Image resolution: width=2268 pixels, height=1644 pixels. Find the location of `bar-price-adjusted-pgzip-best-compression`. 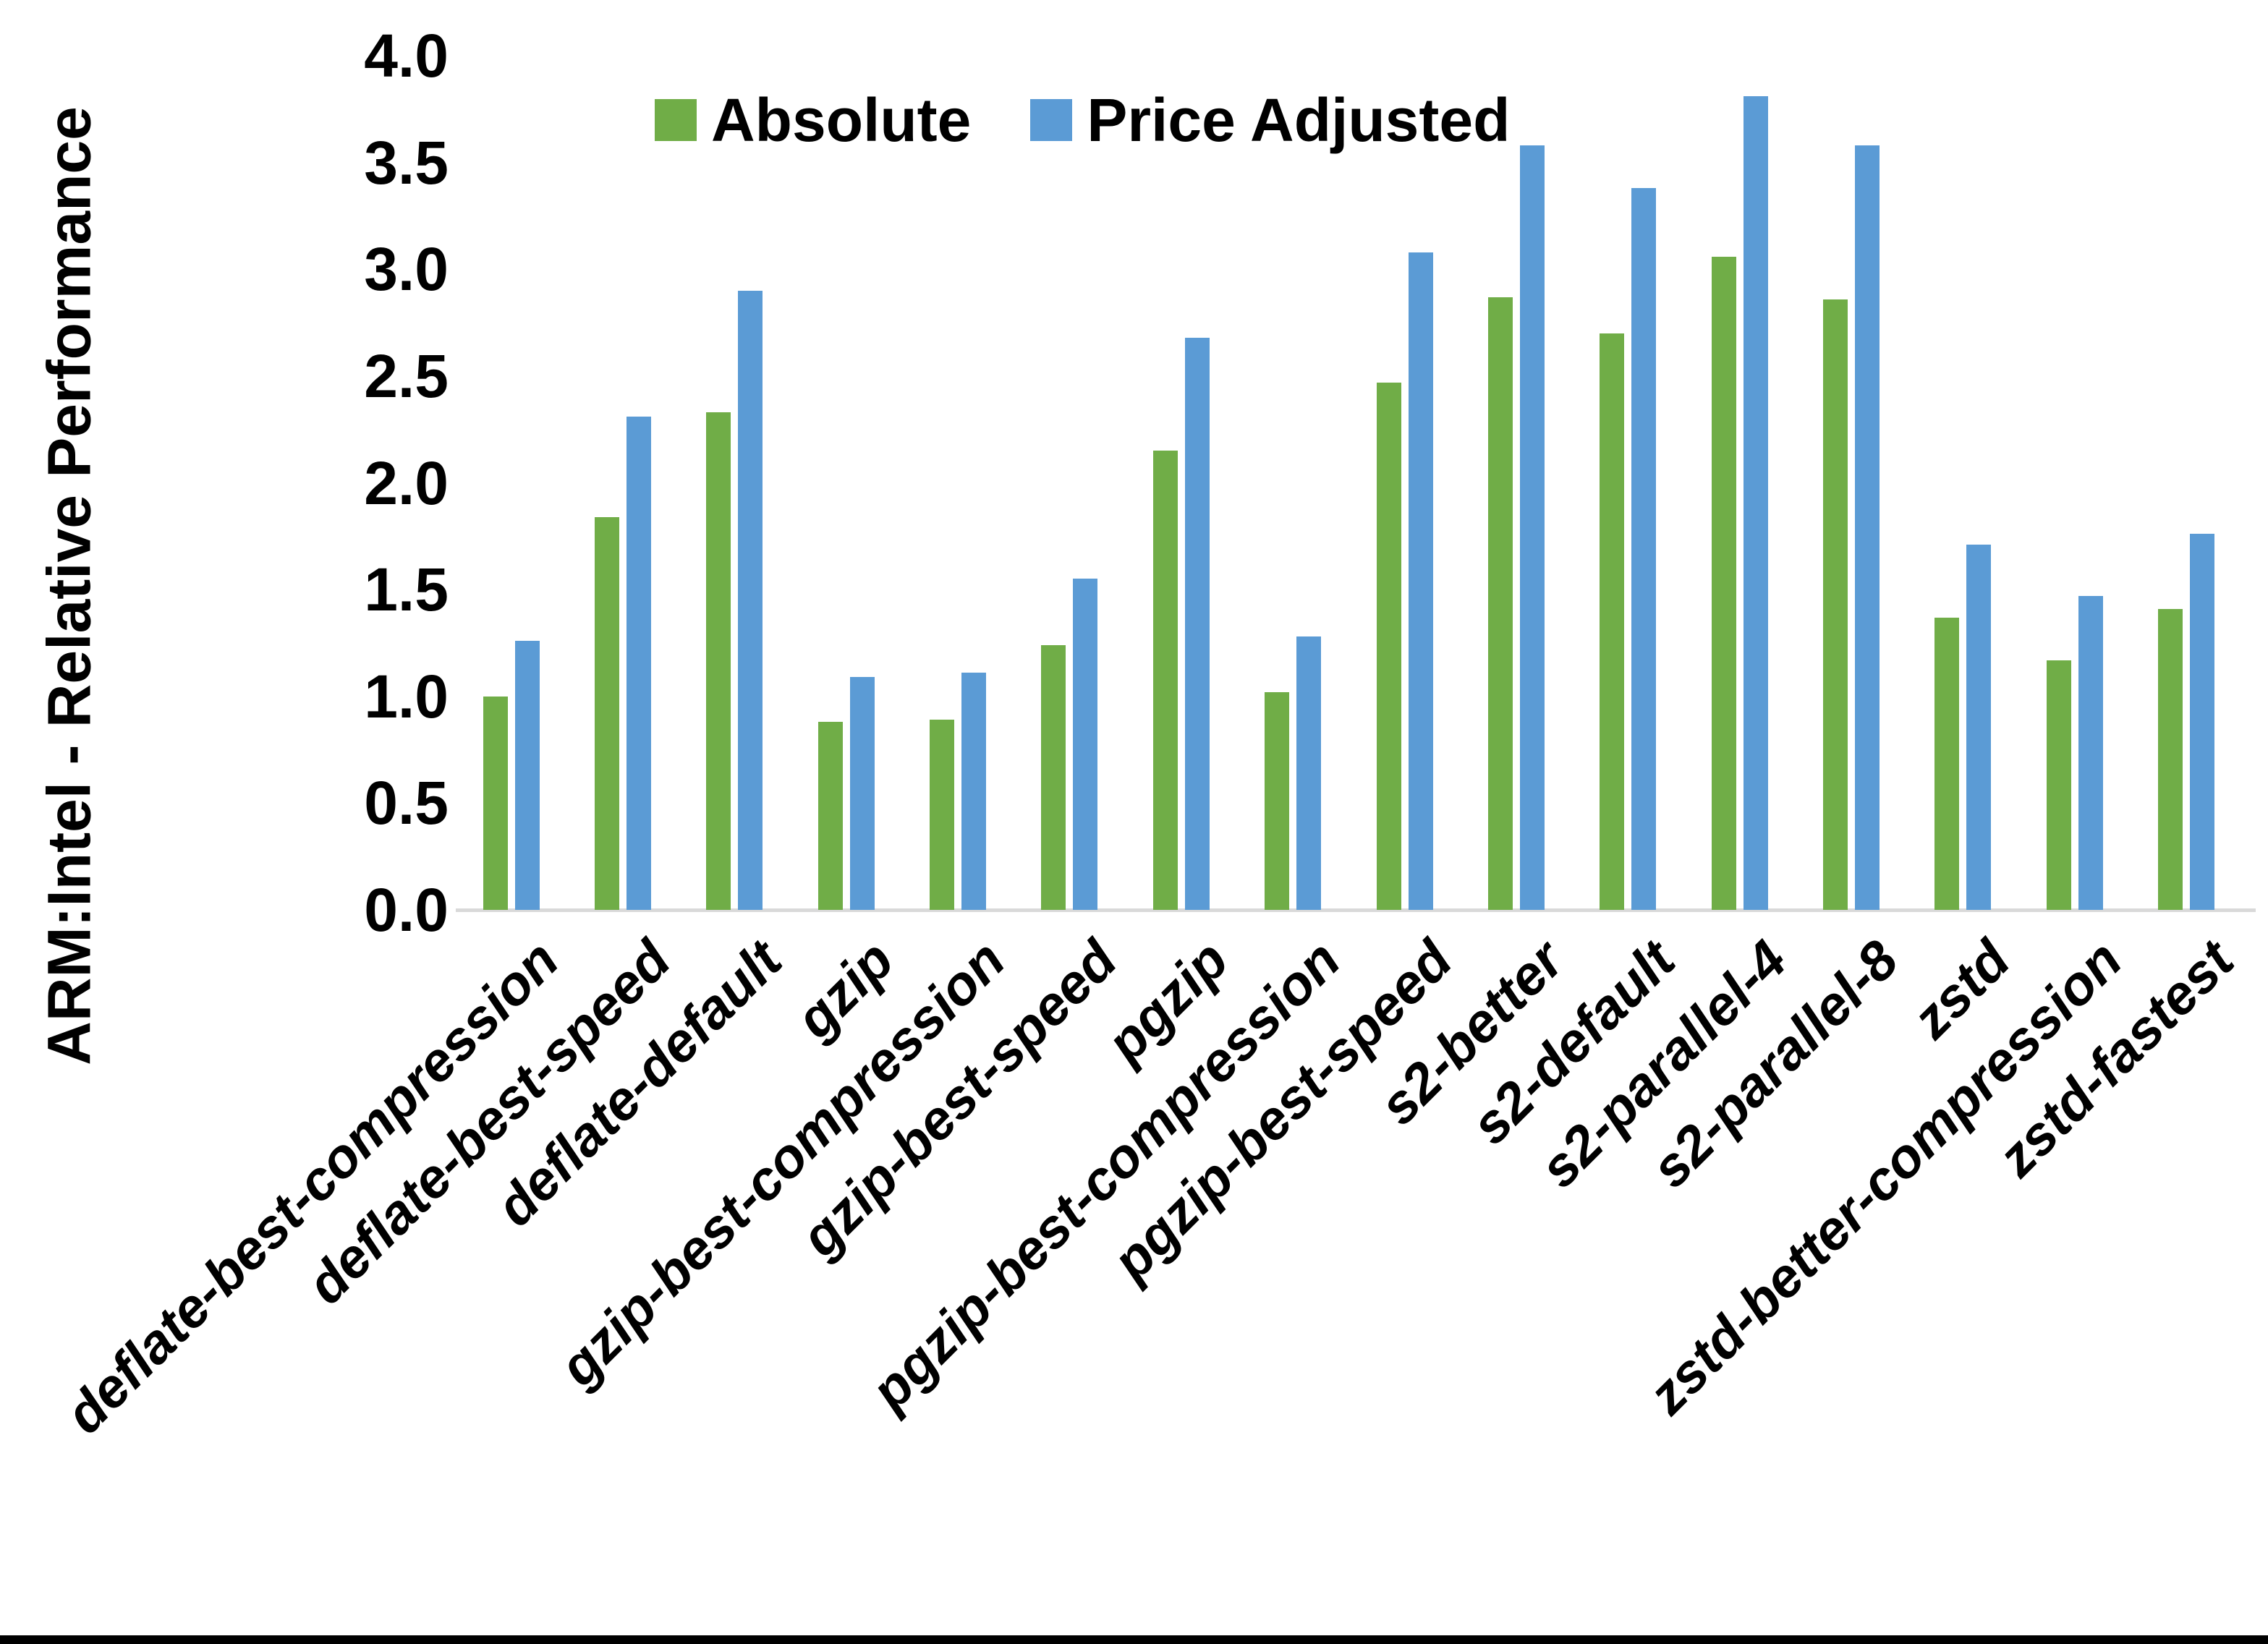

bar-price-adjusted-pgzip-best-compression is located at coordinates (1309, 773).